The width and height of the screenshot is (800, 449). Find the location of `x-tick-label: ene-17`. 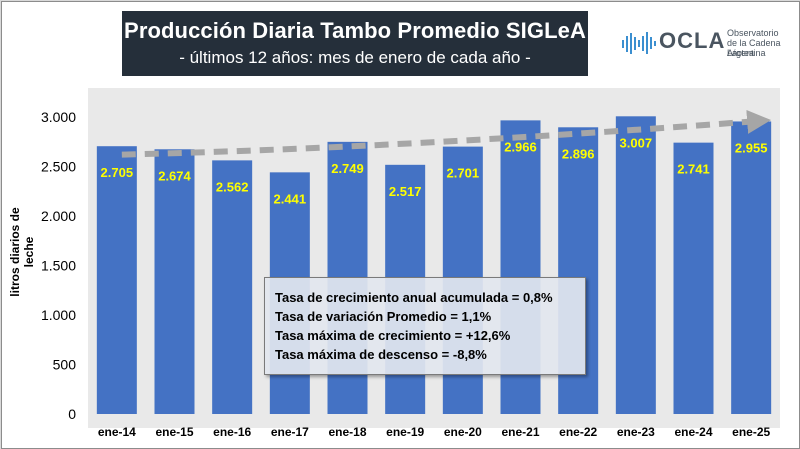

x-tick-label: ene-17 is located at coordinates (290, 432).